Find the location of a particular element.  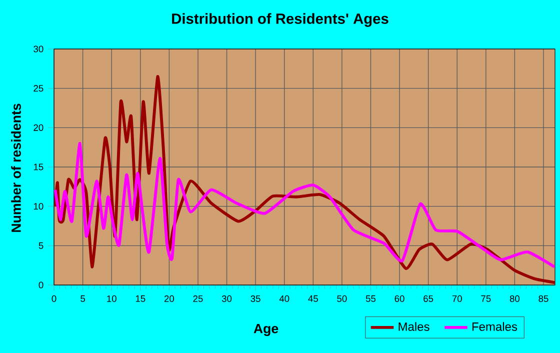

x-tick-label: 20 is located at coordinates (169, 298).